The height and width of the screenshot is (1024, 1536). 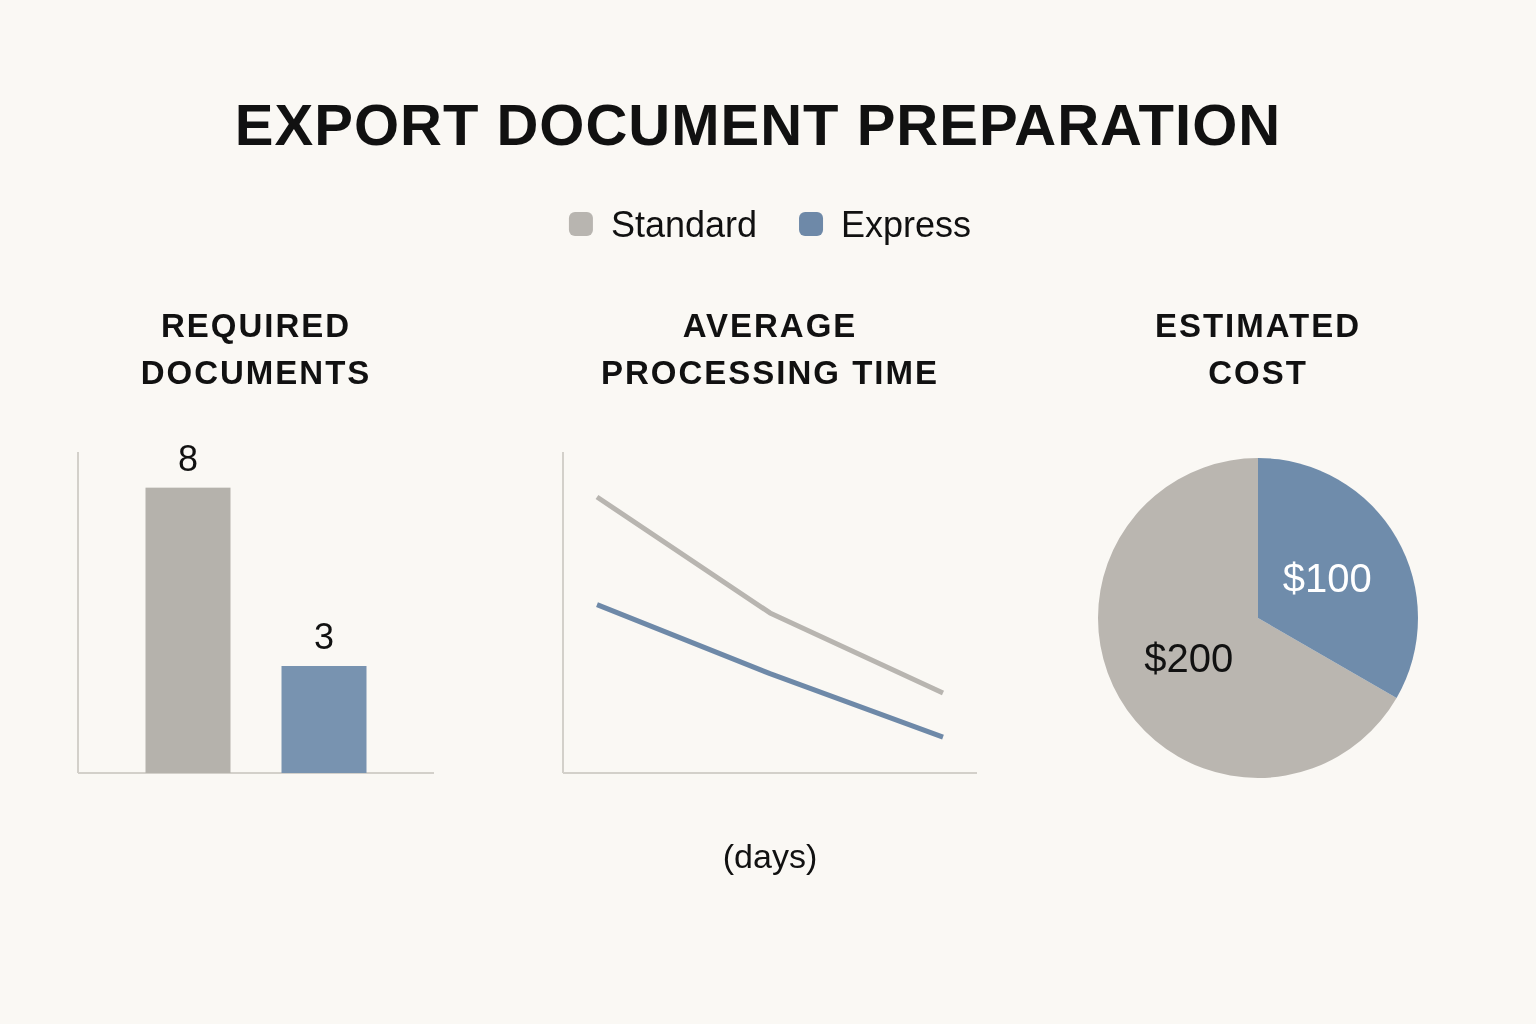 I want to click on chart-title: REQUIRED DOCUMENTS, so click(x=256, y=349).